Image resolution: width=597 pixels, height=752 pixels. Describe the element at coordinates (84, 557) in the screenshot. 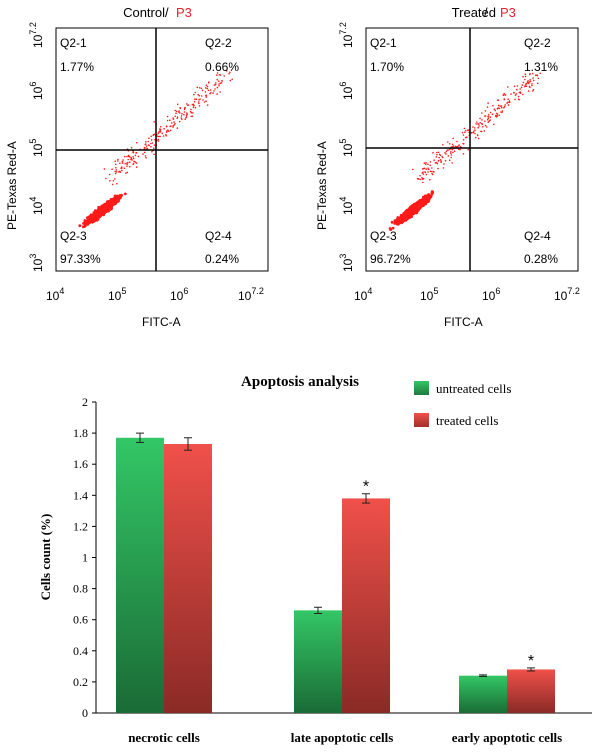

I see `y-ticks: 0 0.2 0.4 0.6 0.8 1 1.2 1.4 1.6 1.8 2` at that location.